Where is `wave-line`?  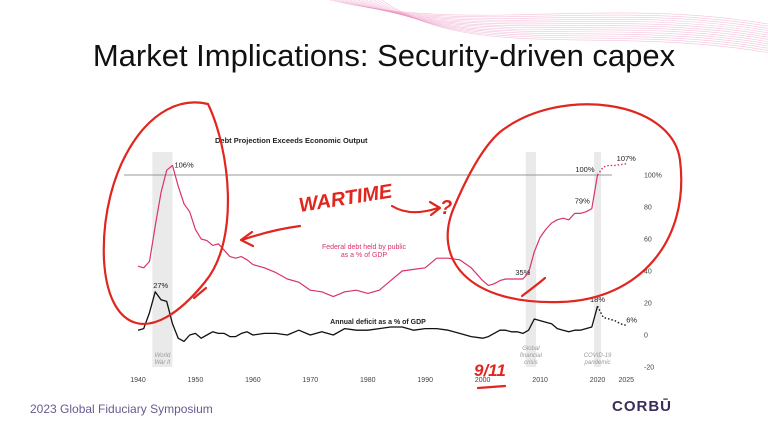
wave-line is located at coordinates (574, 26).